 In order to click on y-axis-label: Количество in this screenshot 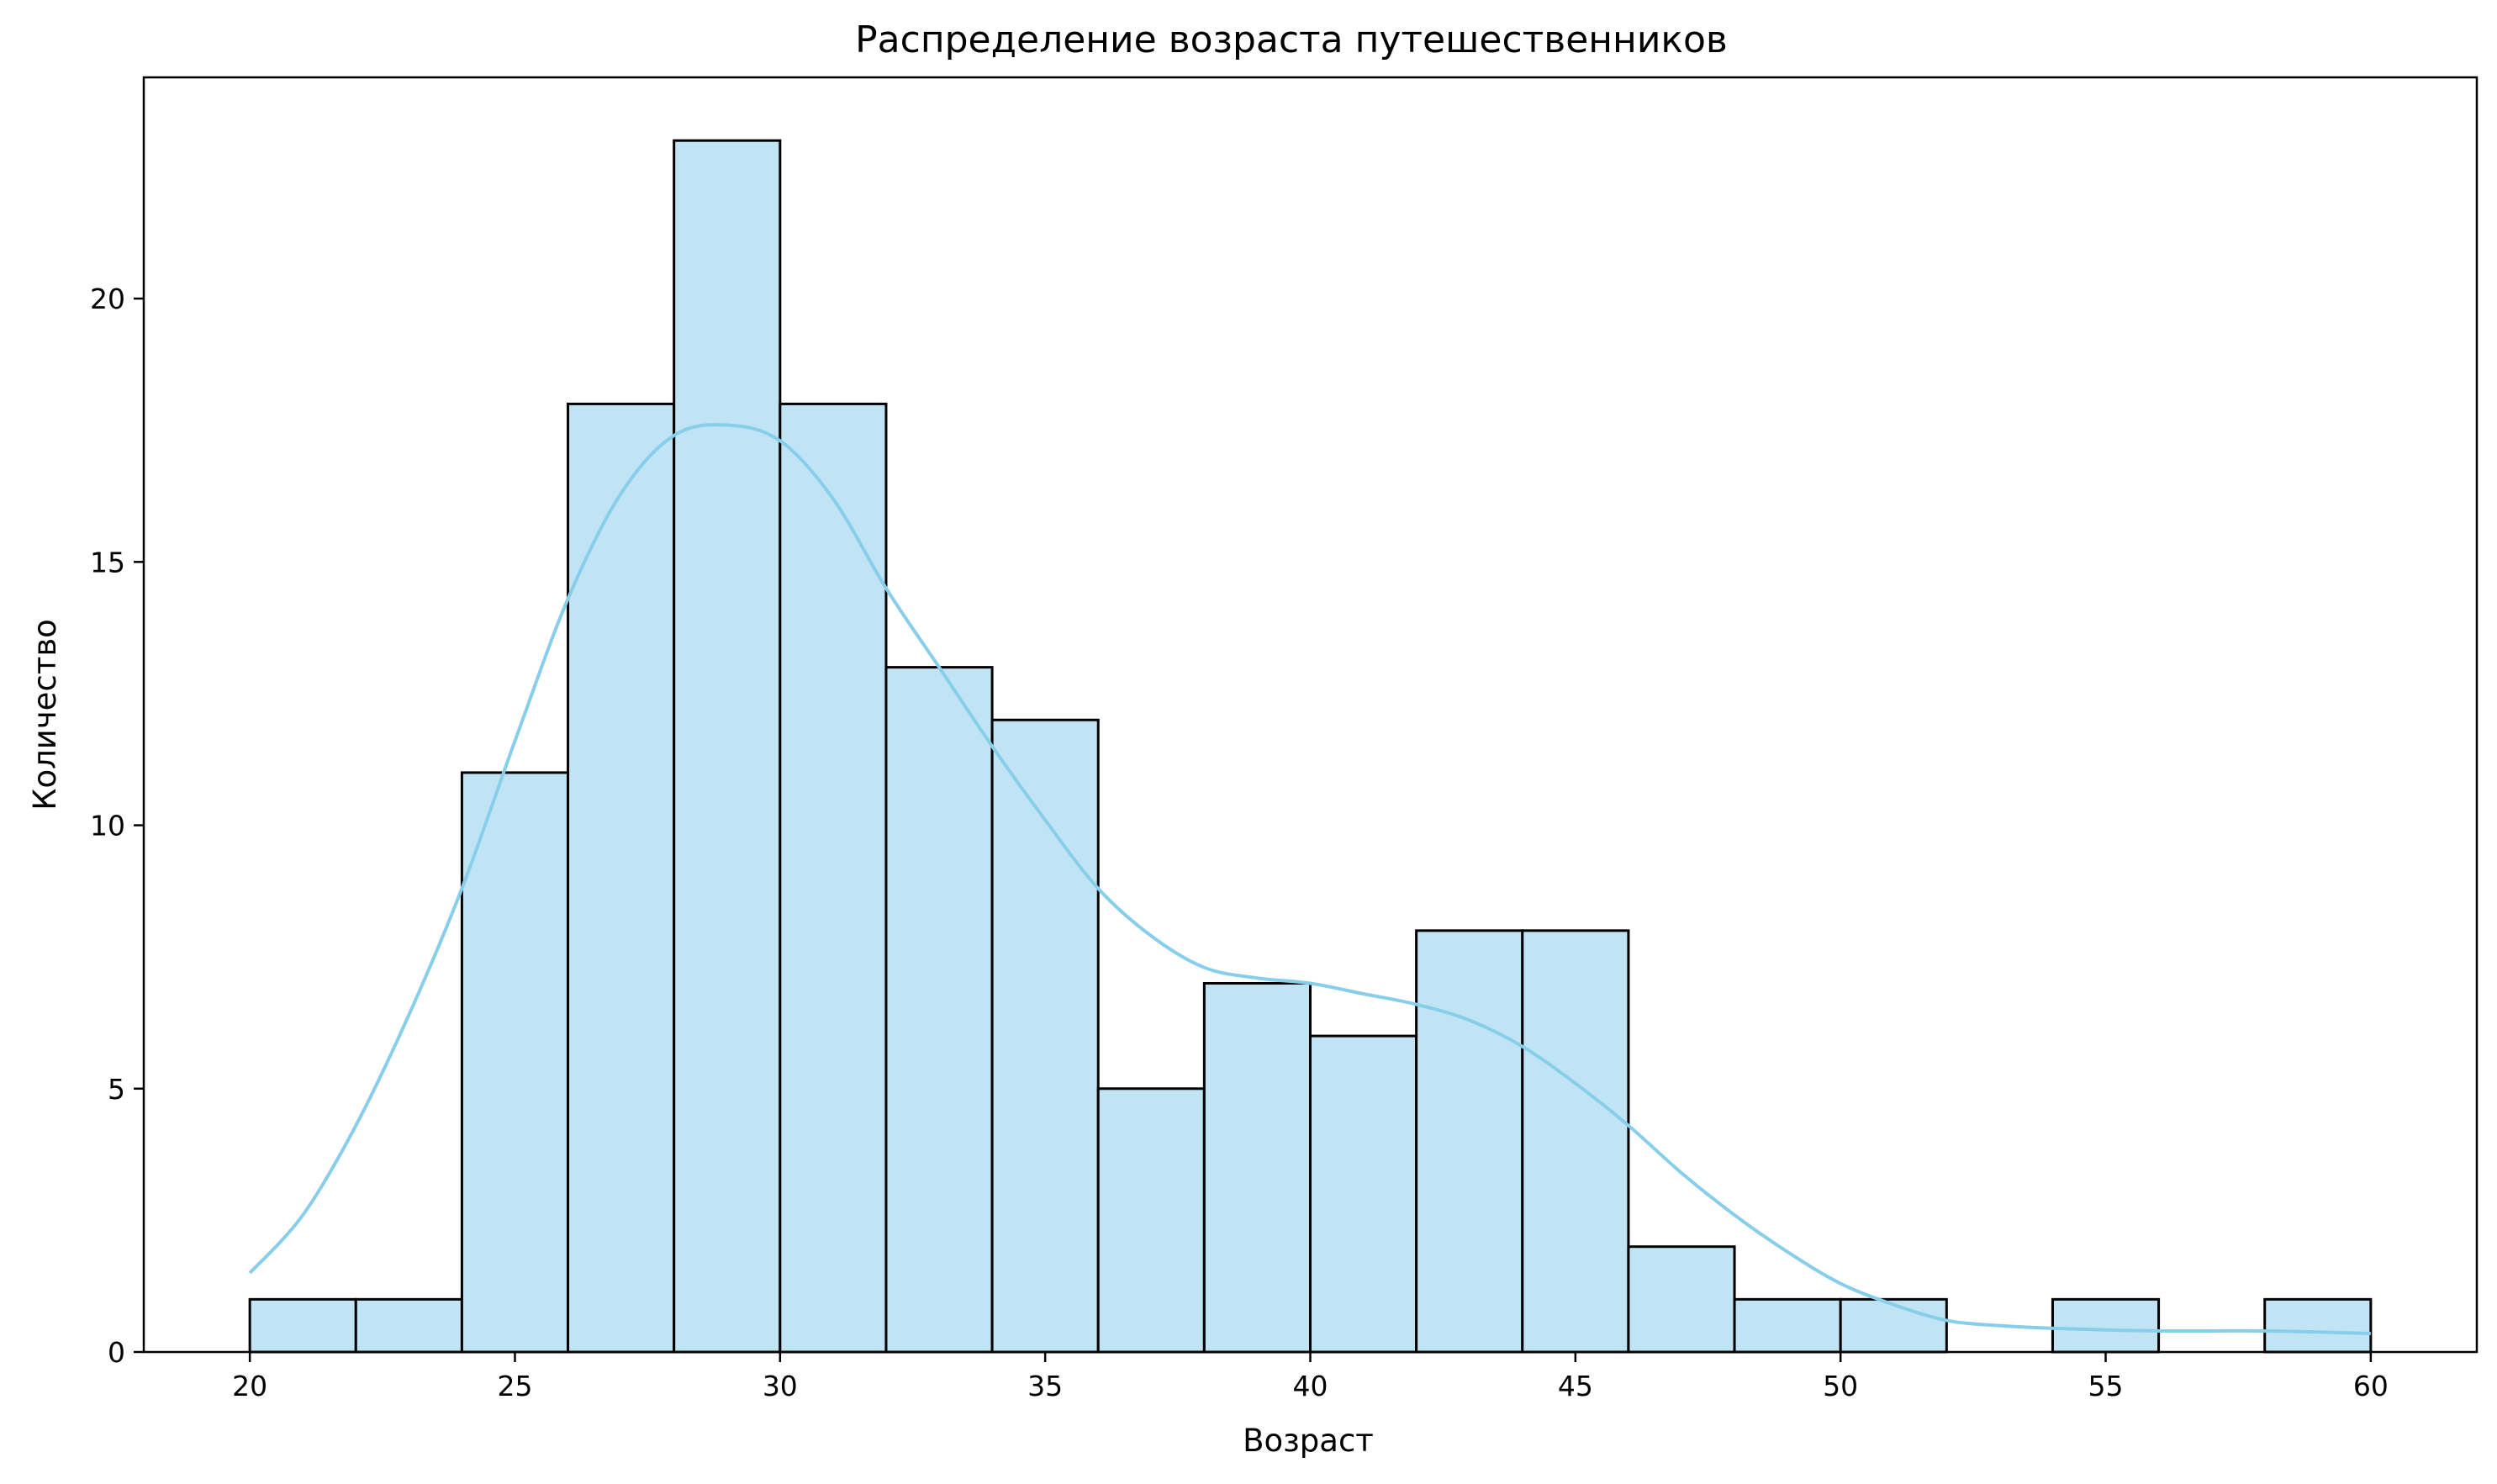, I will do `click(45, 715)`.